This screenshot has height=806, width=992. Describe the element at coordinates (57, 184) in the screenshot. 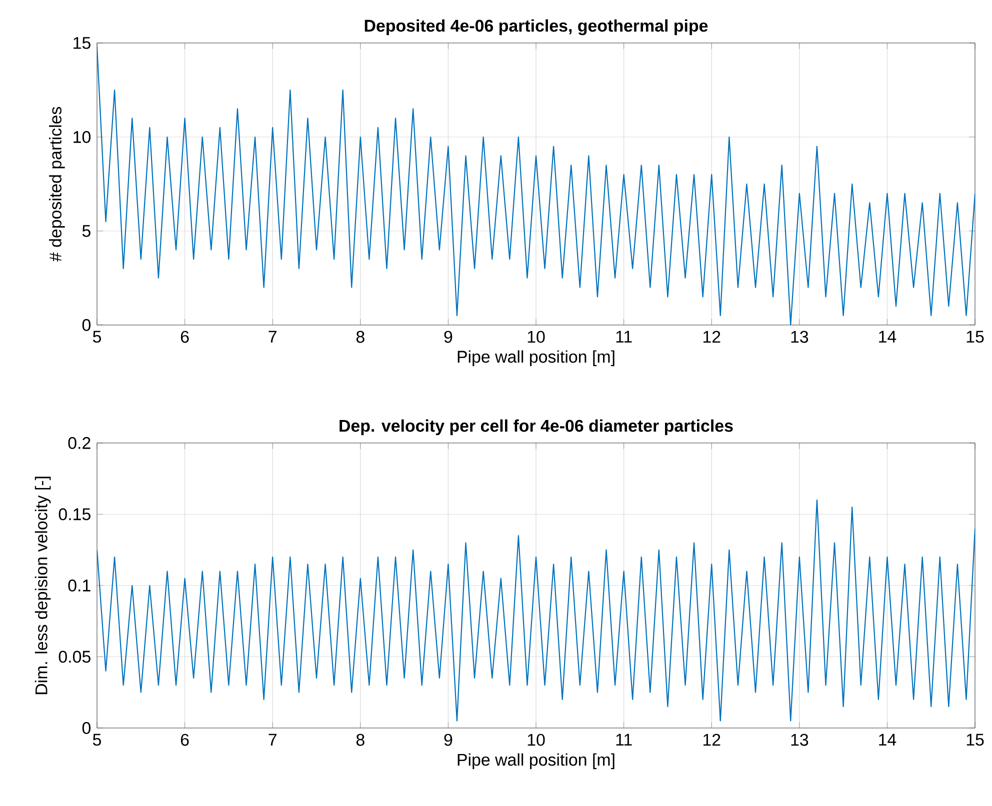

I see `y-axis-title: # deposited particles` at that location.